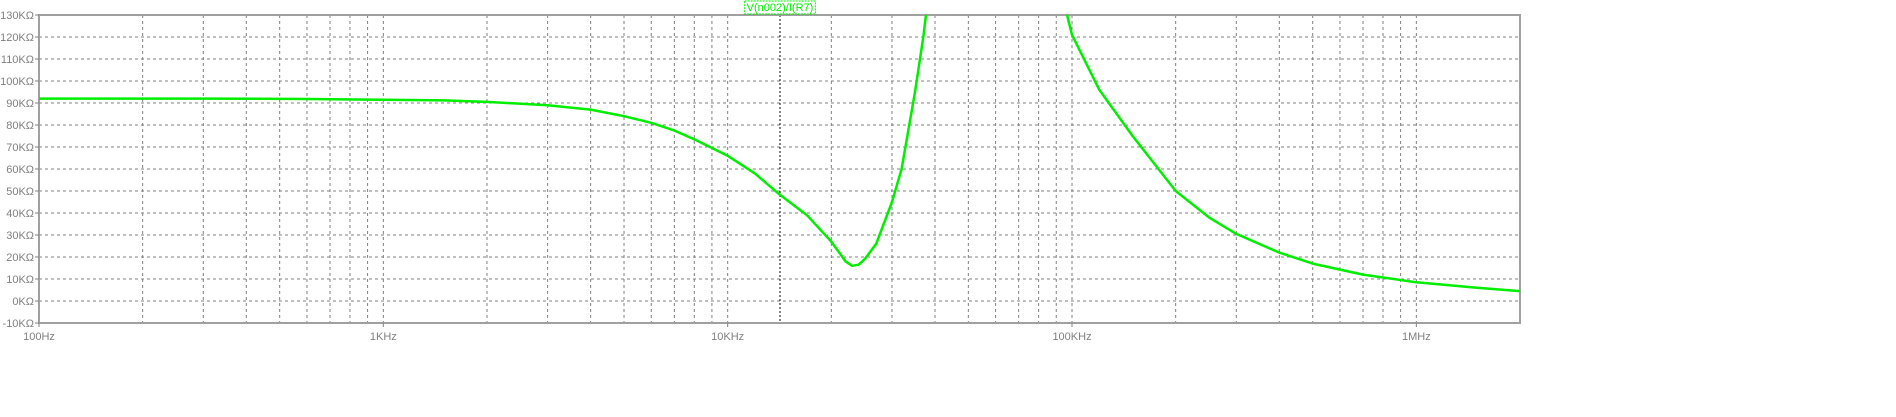  I want to click on legend: V(n002)/I(R7), so click(780, 7).